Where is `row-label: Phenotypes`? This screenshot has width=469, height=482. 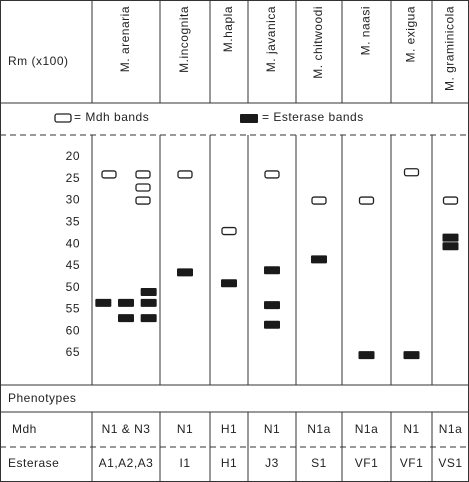
row-label: Phenotypes is located at coordinates (42, 398).